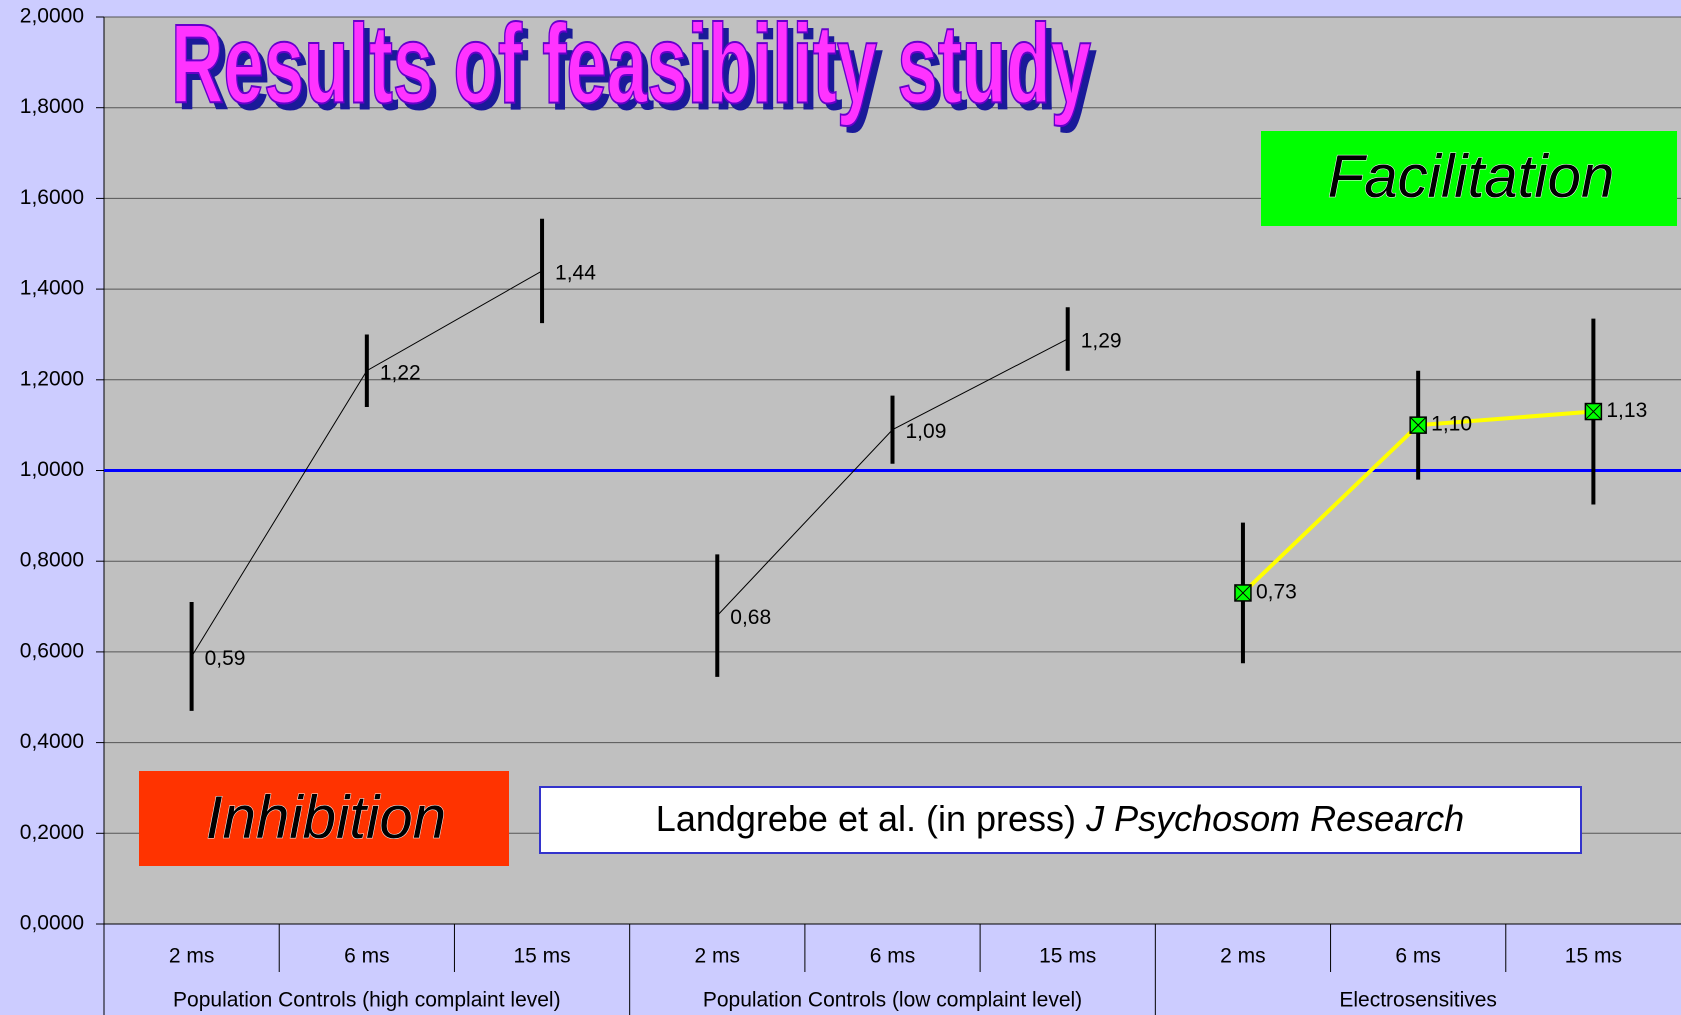 The image size is (1681, 1015). I want to click on citation-box, so click(1060, 820).